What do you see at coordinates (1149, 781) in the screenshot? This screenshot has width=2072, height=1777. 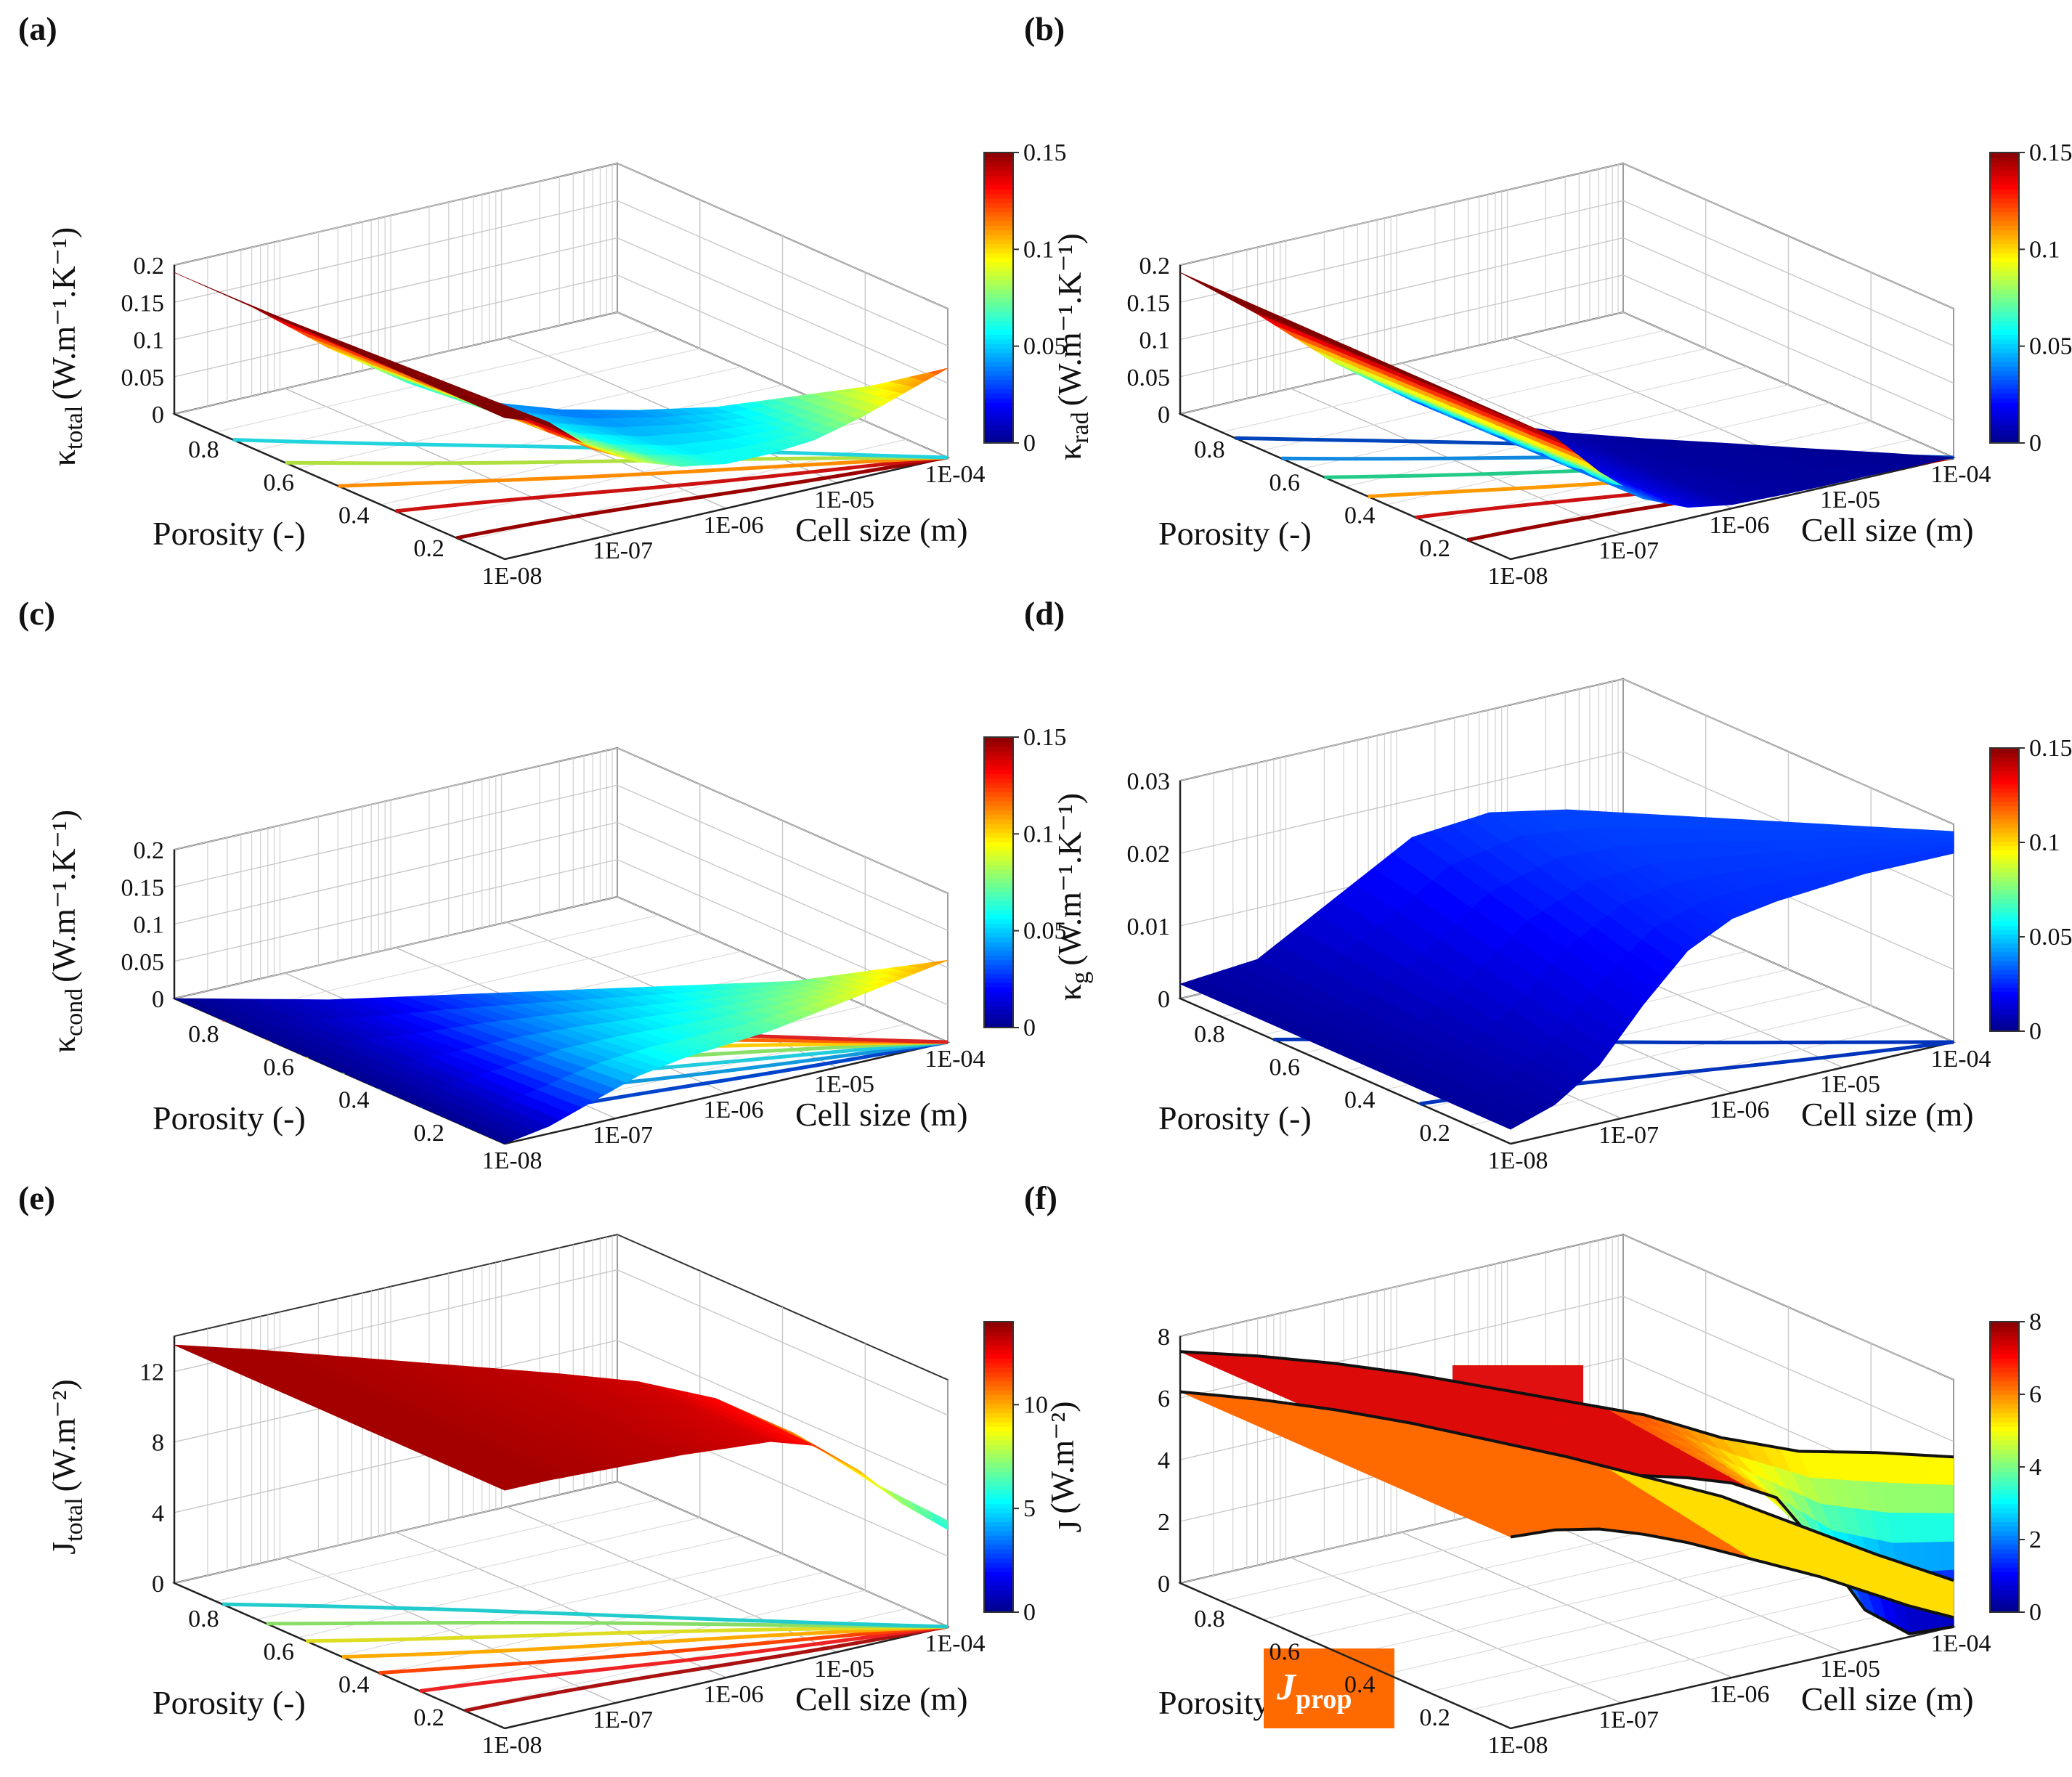 I see `z-tick-label: 0.03` at bounding box center [1149, 781].